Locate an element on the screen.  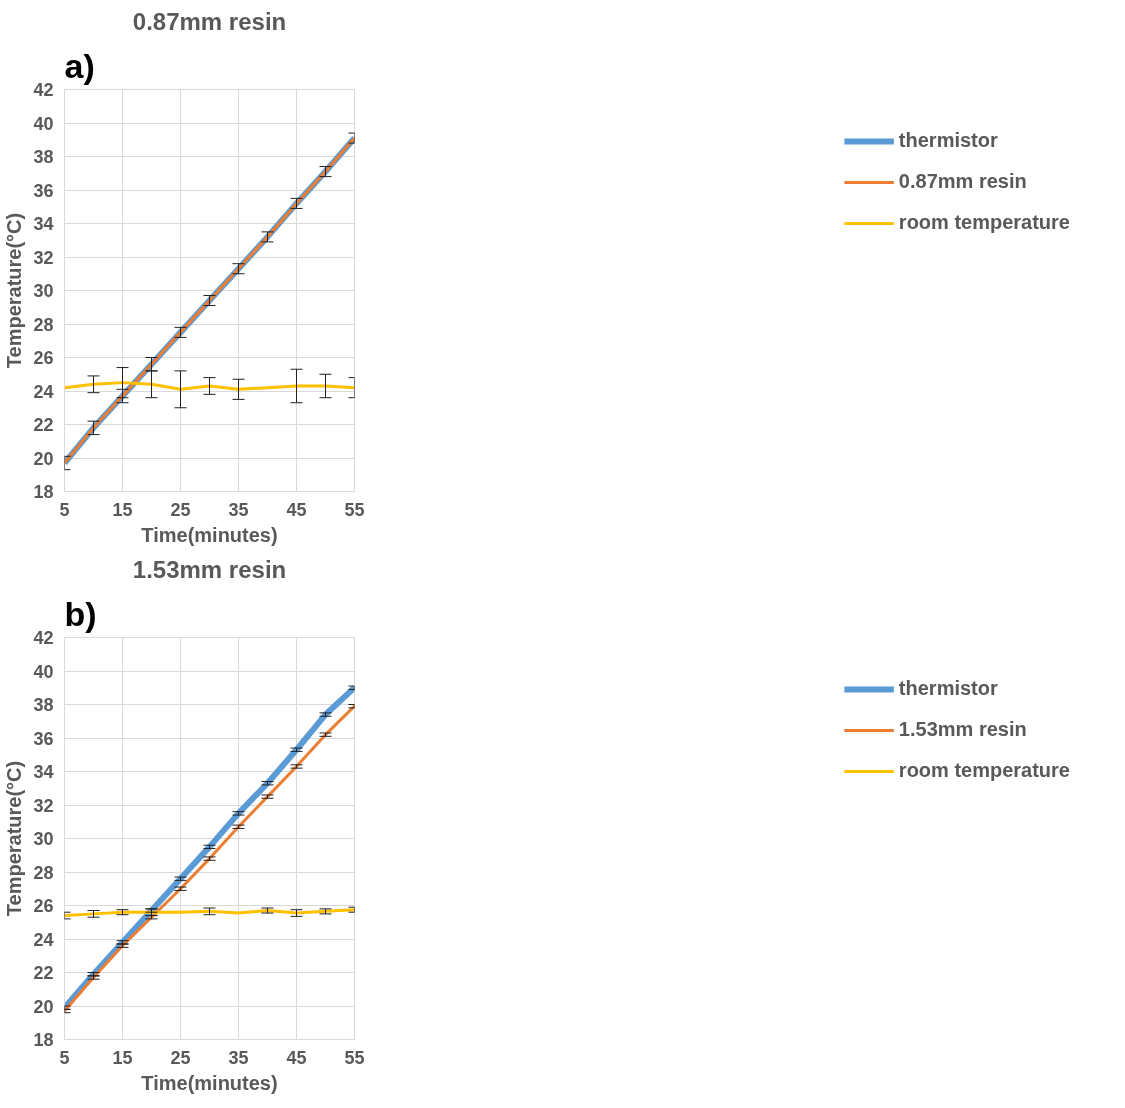
legend-label: 1.53mm resin is located at coordinates (962, 729).